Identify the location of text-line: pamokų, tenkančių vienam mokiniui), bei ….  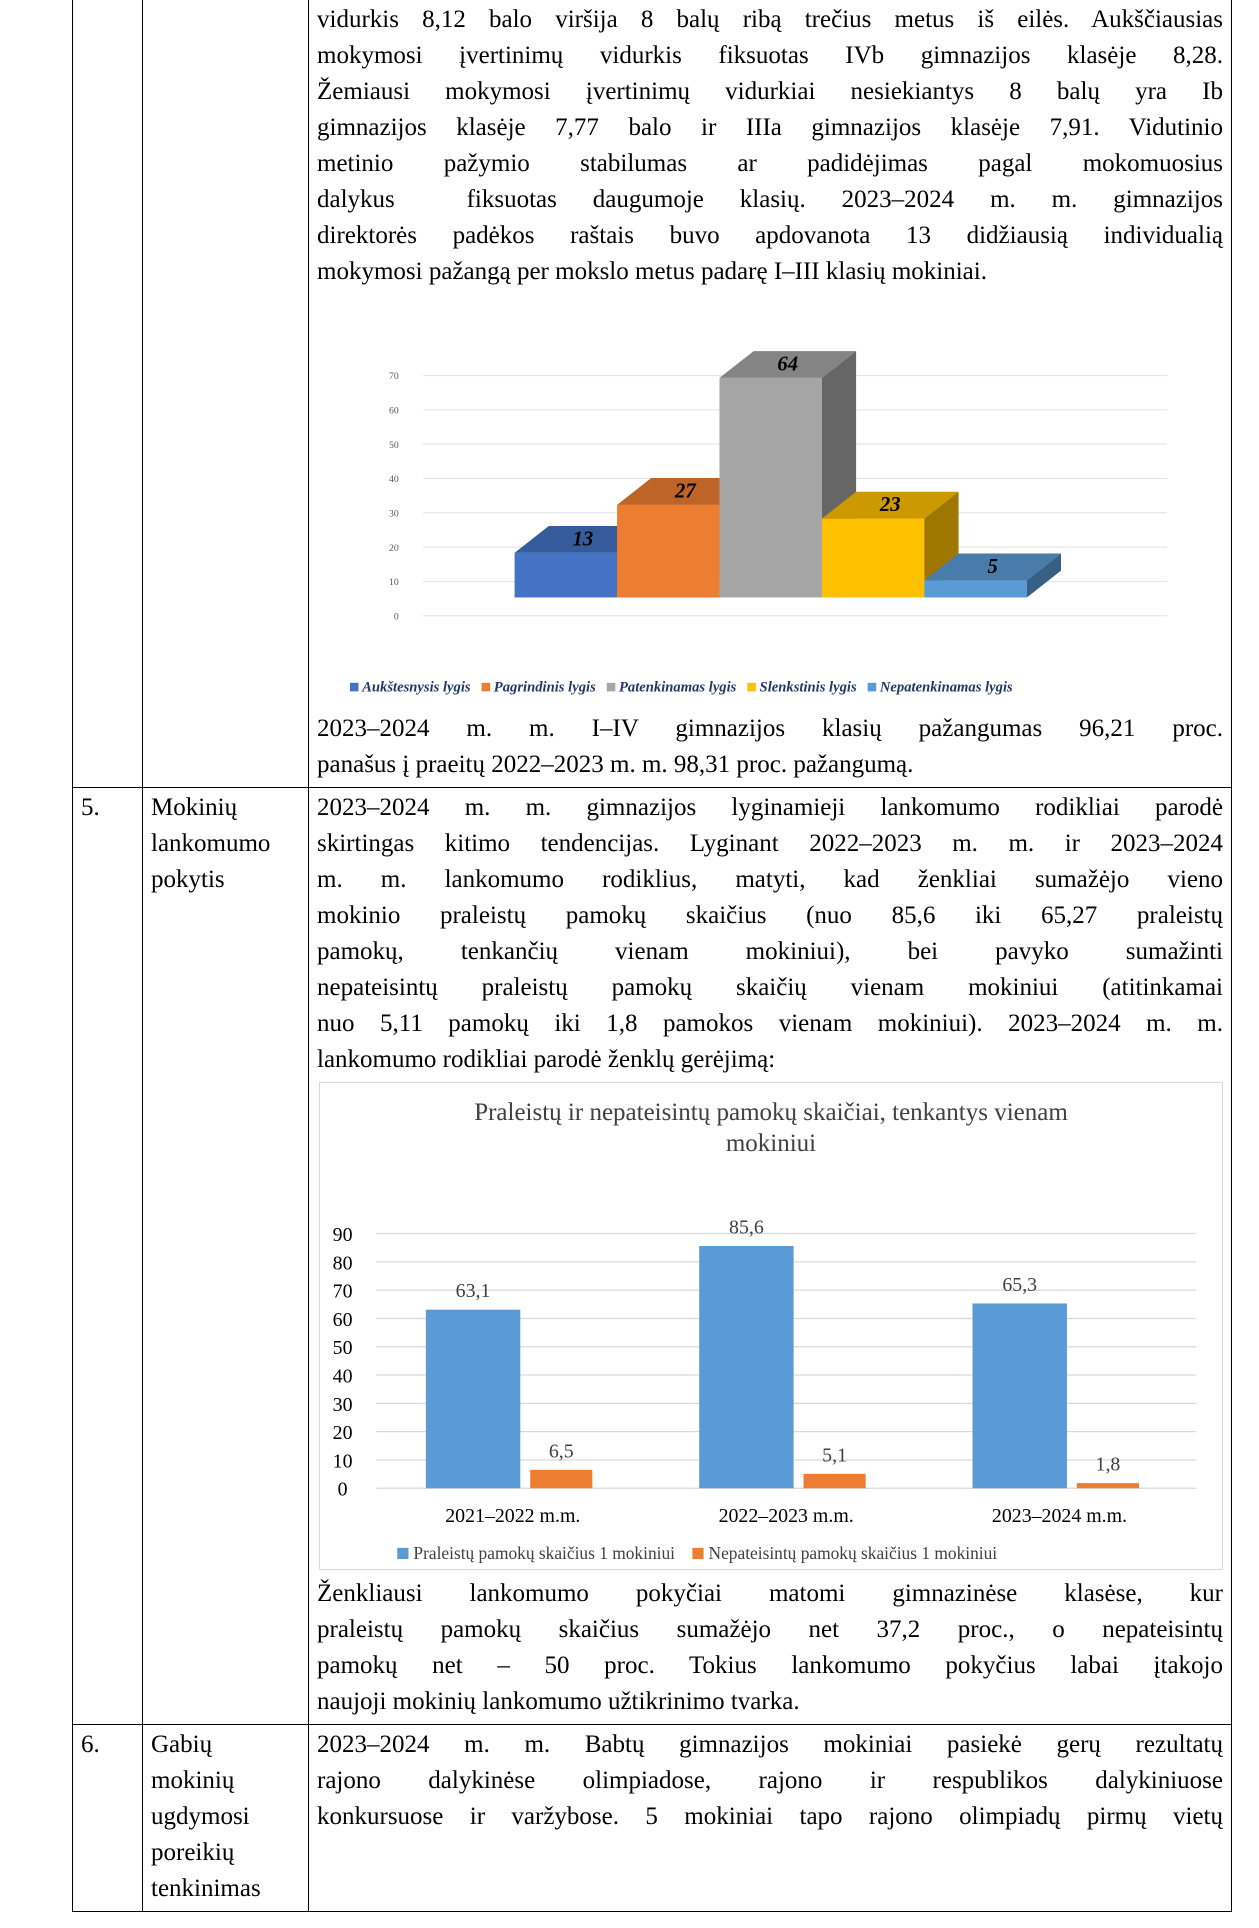
(770, 951).